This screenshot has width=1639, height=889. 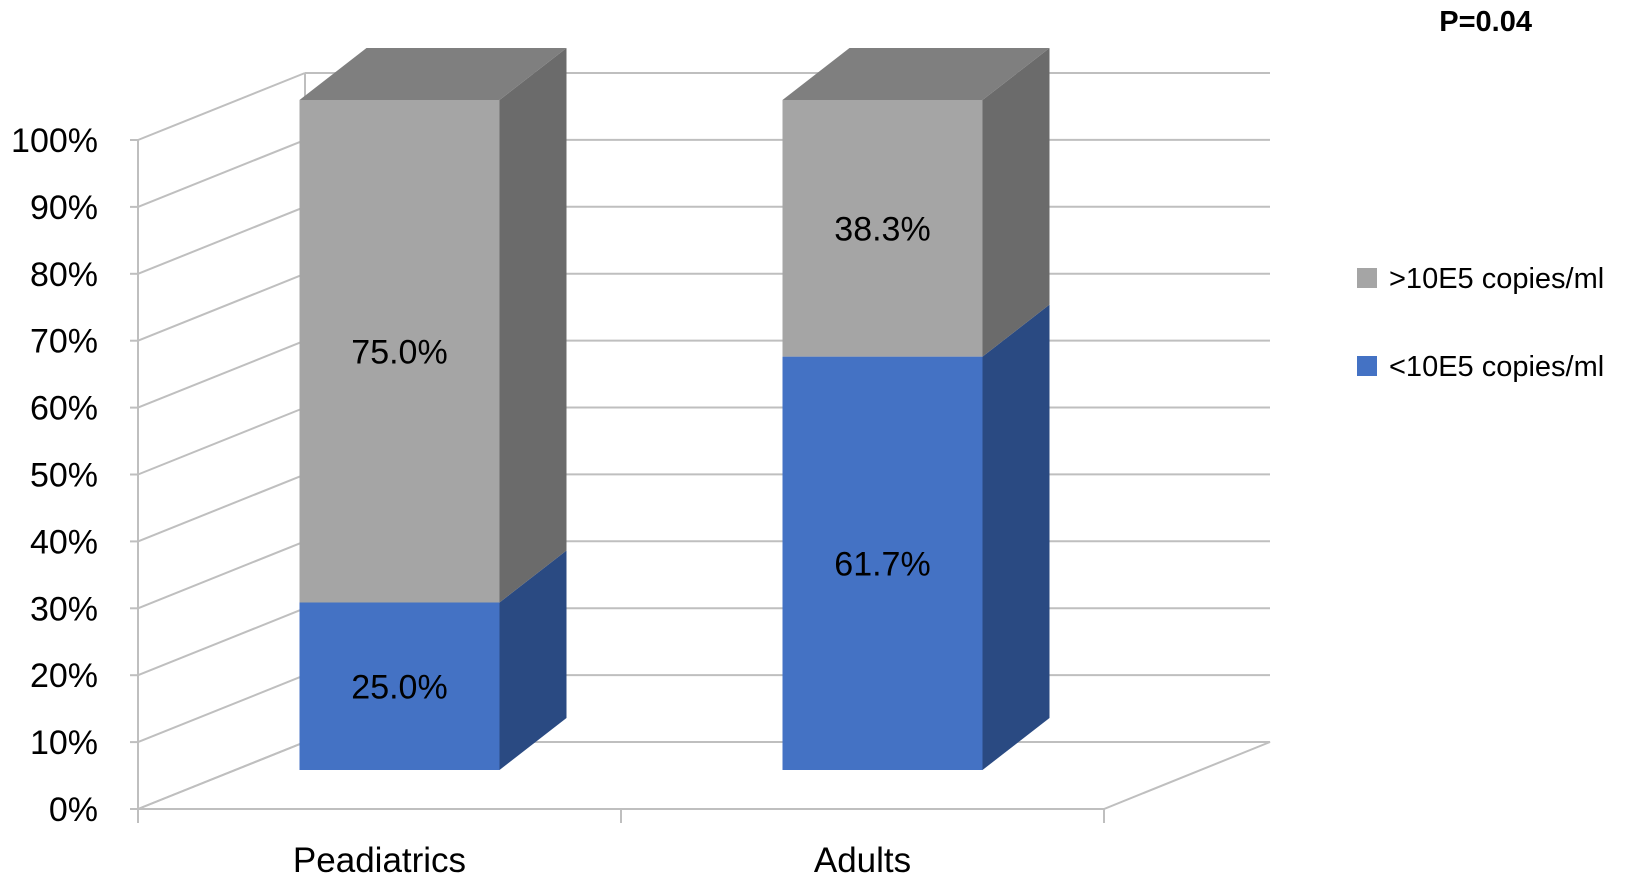 I want to click on bar-data-label: 38.3%, so click(x=882, y=229).